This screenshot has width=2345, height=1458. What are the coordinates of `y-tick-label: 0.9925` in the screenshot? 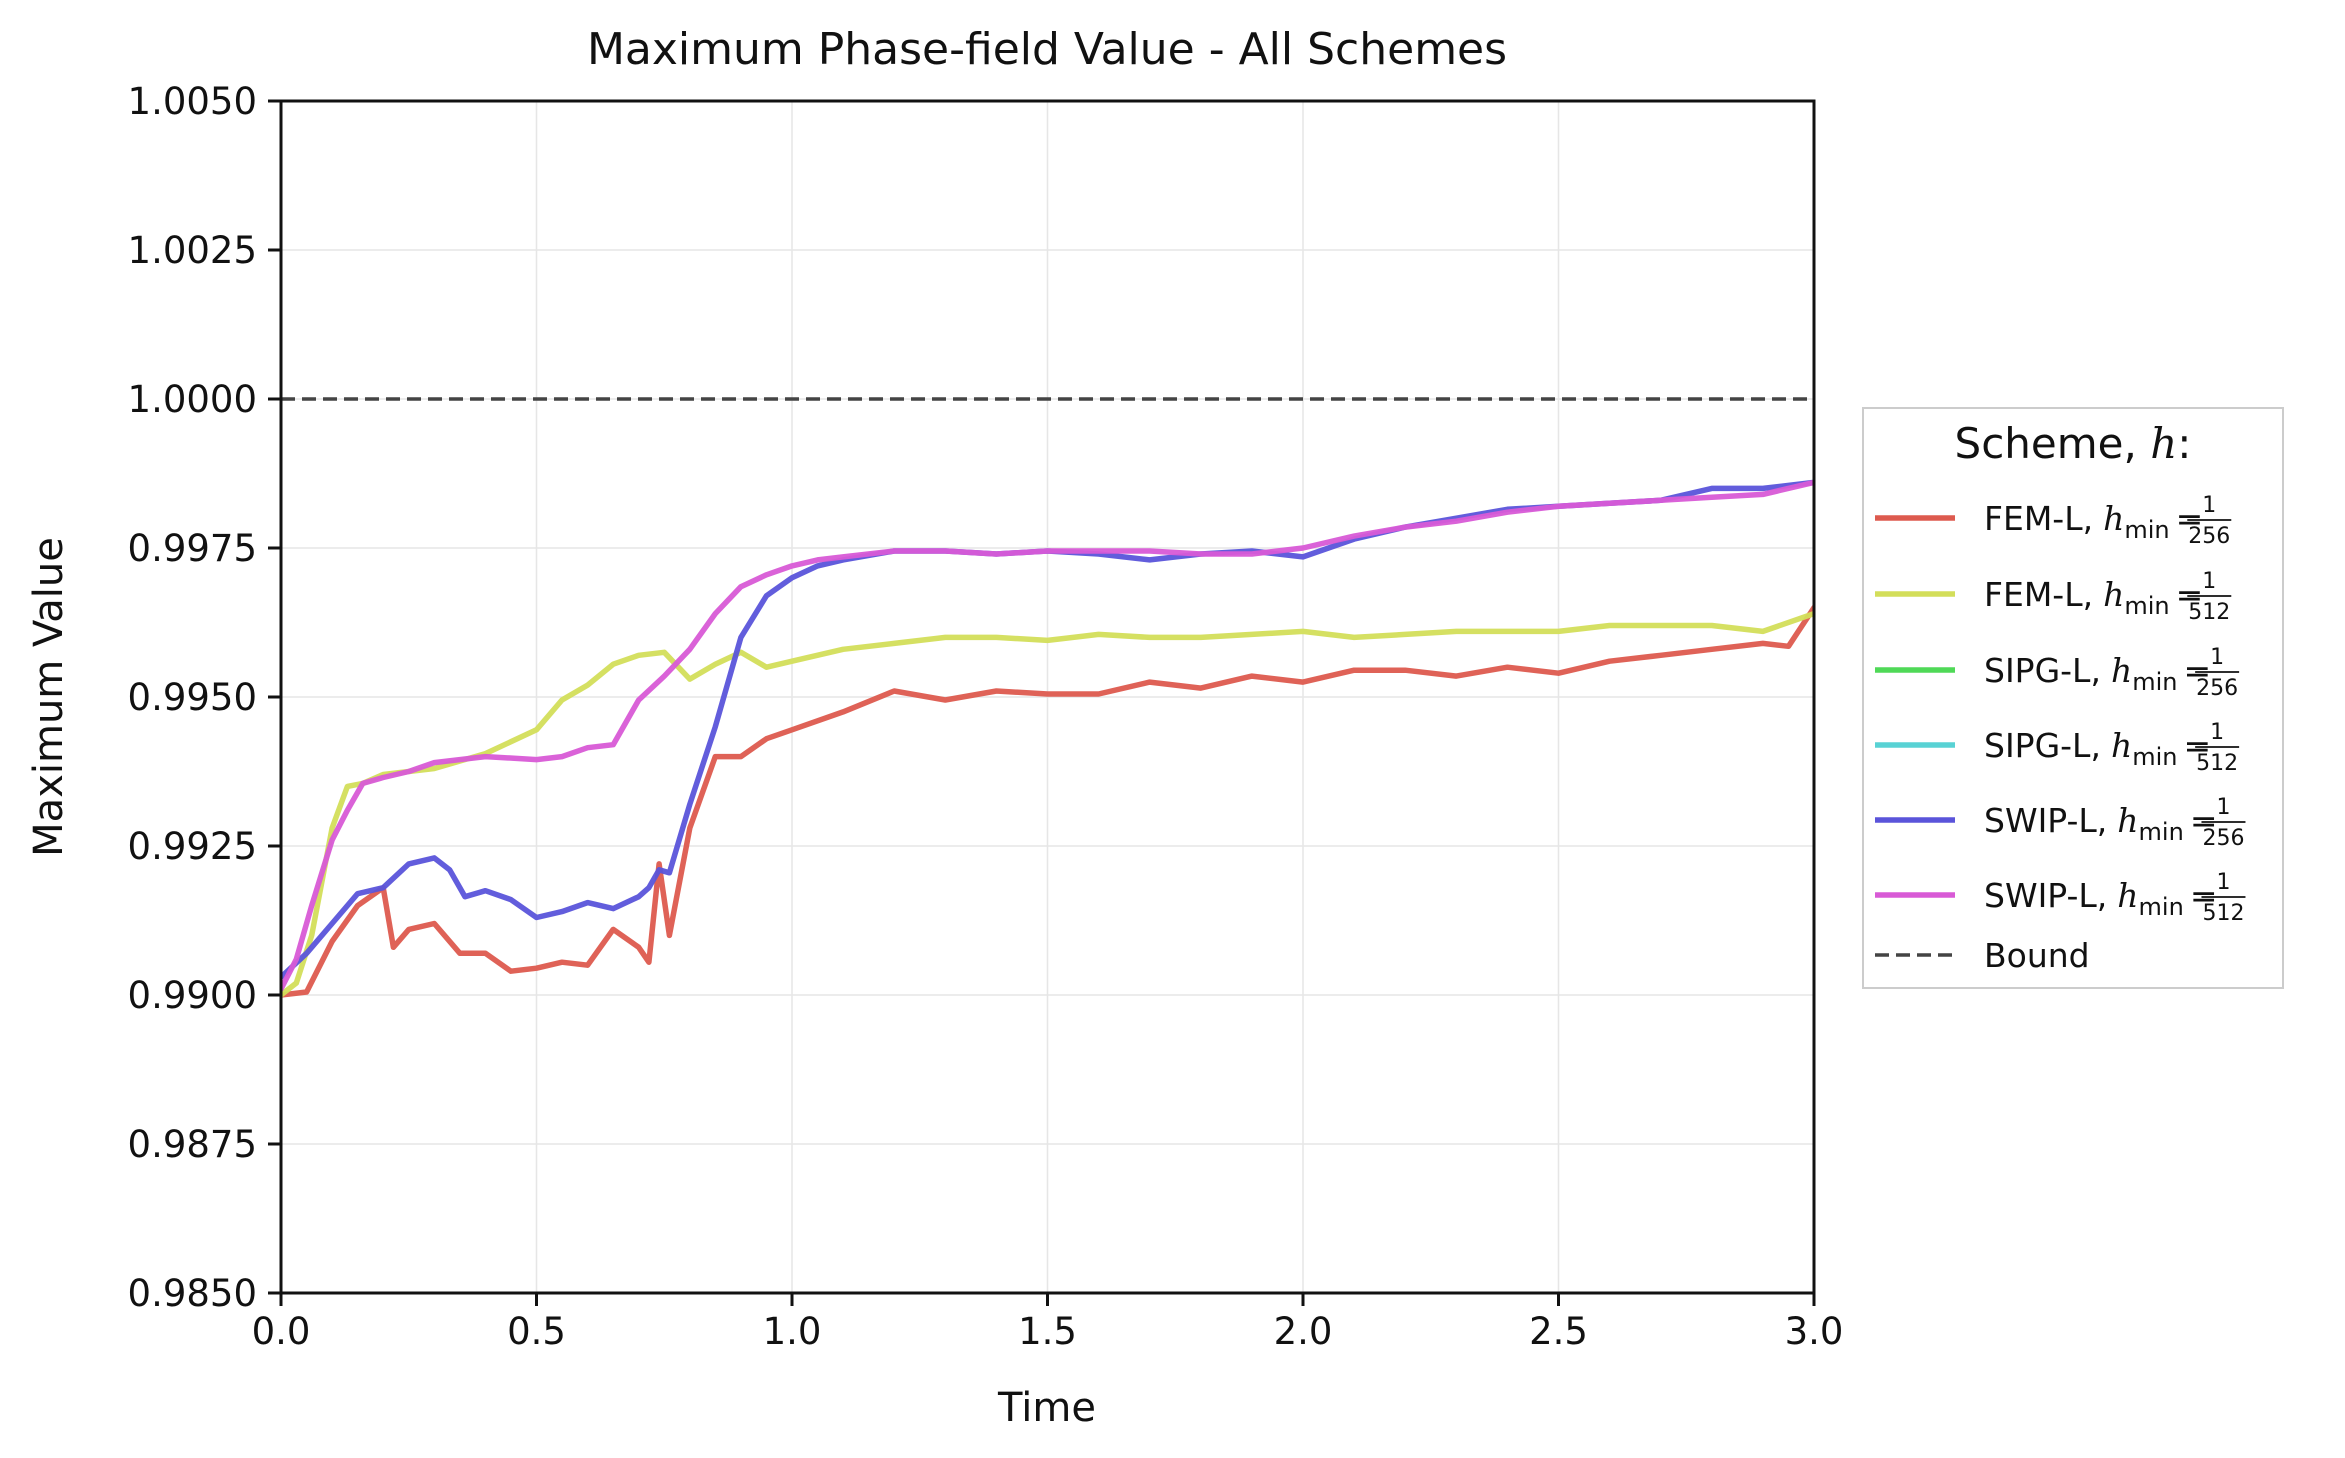 It's located at (192, 846).